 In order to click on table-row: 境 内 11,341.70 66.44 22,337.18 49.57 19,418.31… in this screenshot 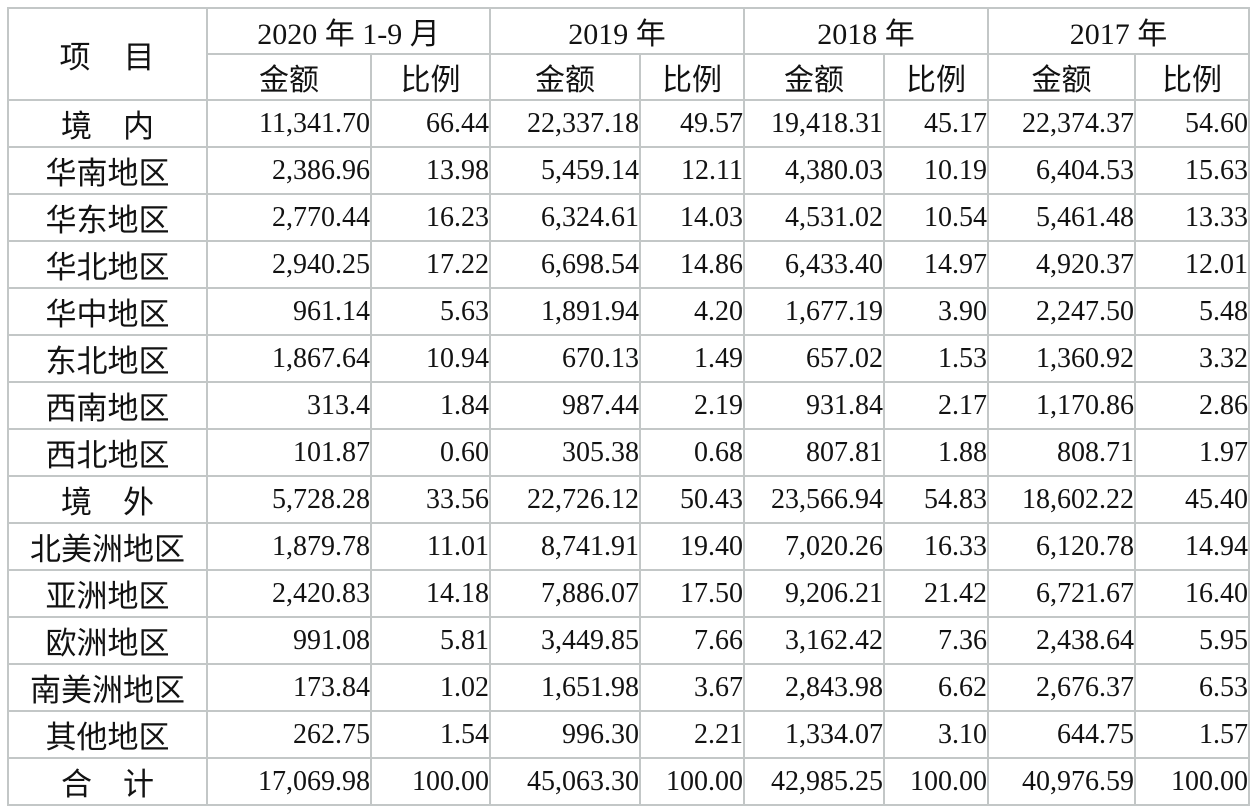, I will do `click(628, 123)`.